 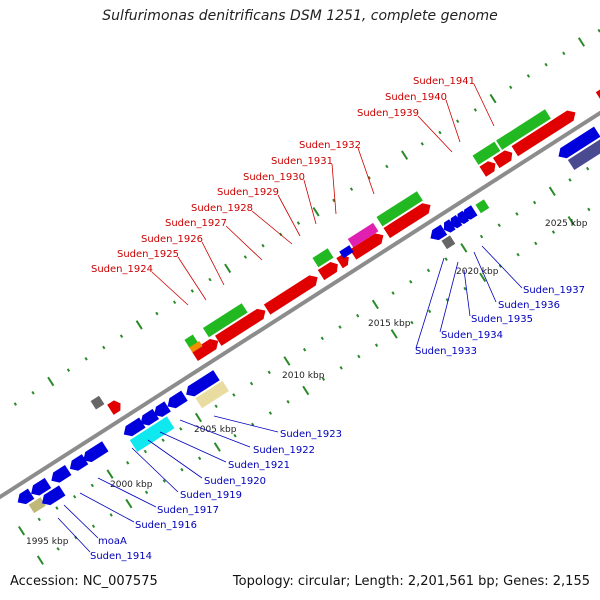 I want to click on reverse-gene-label: Suden_1936, so click(x=529, y=305).